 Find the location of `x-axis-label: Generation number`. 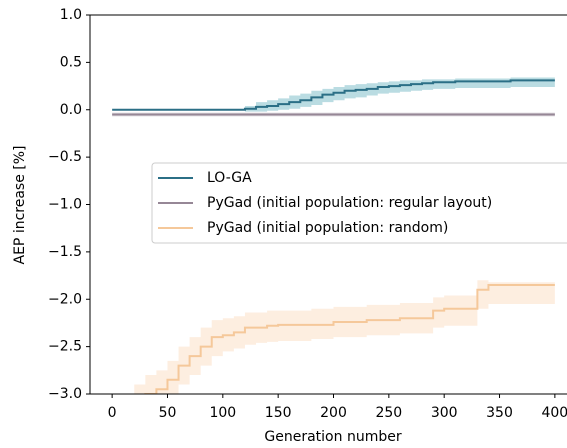

x-axis-label: Generation number is located at coordinates (332, 437).